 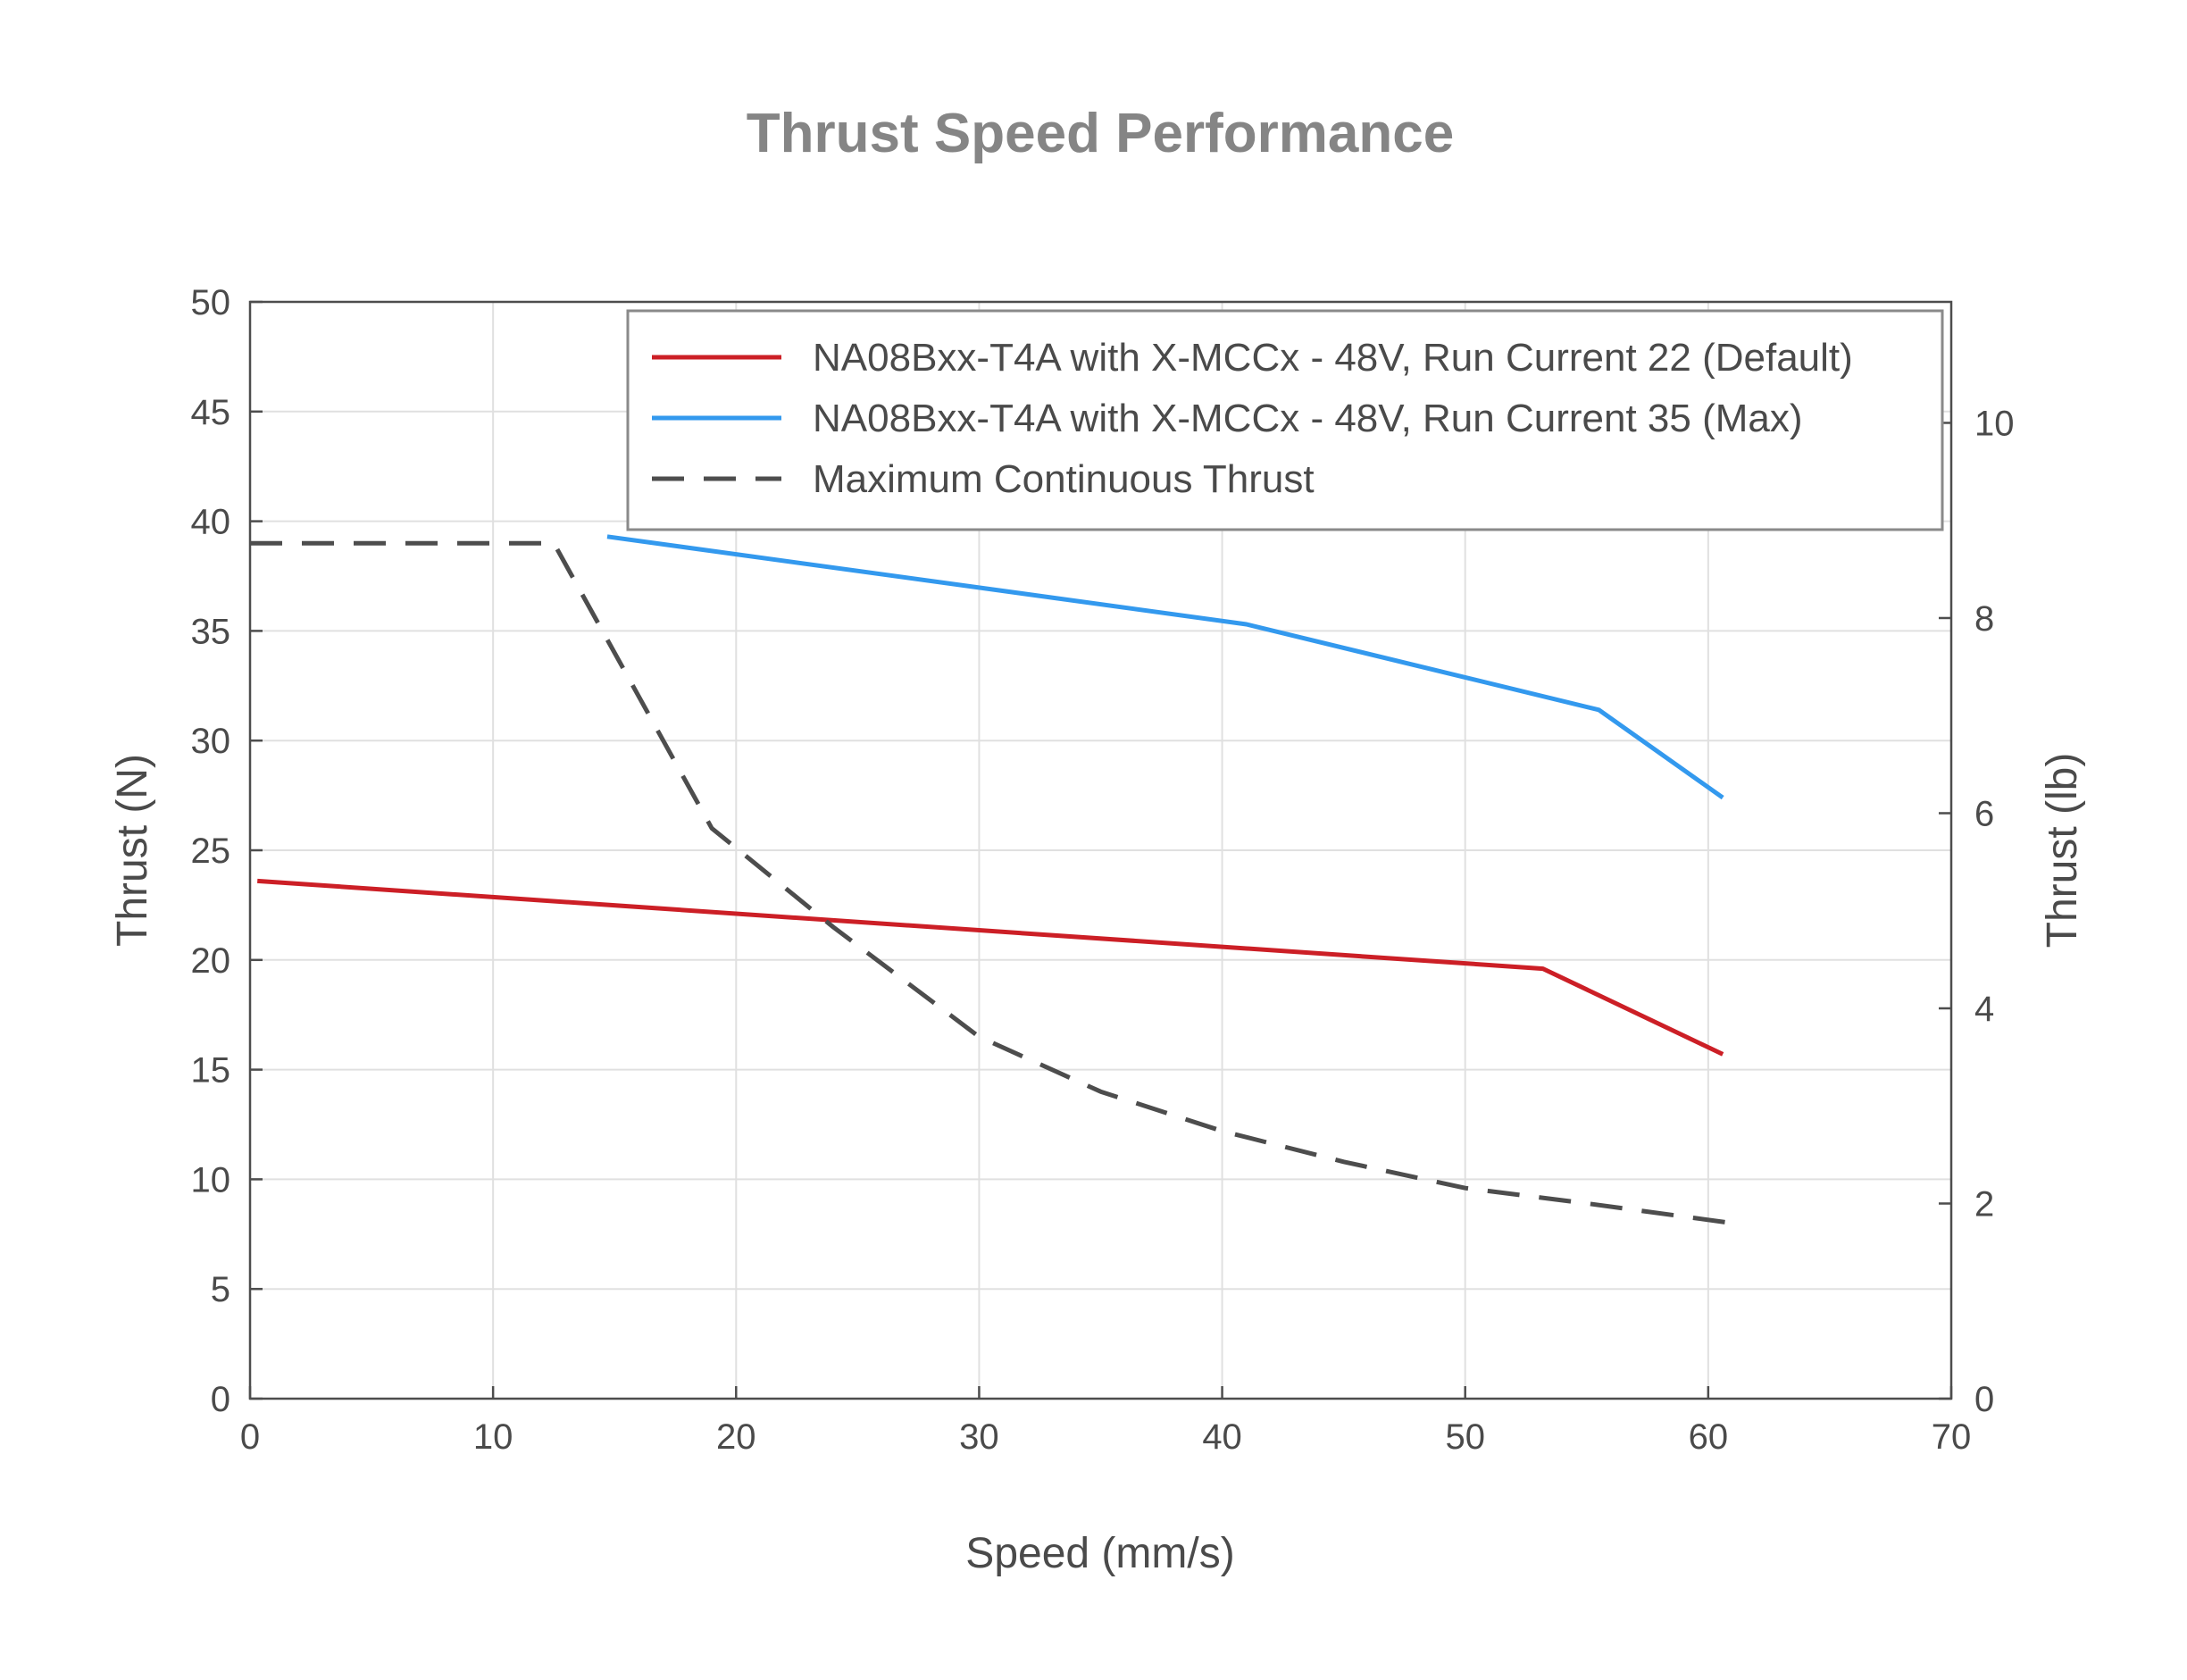 What do you see at coordinates (211, 412) in the screenshot?
I see `y-tick-label: 45` at bounding box center [211, 412].